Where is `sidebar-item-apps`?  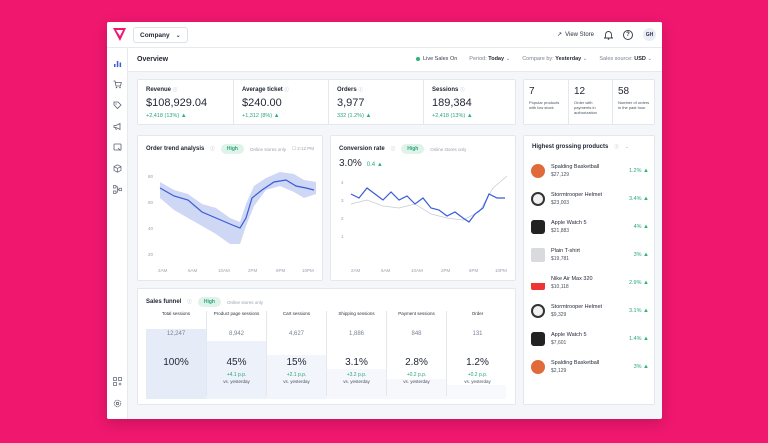
sidebar-item-apps is located at coordinates (117, 381).